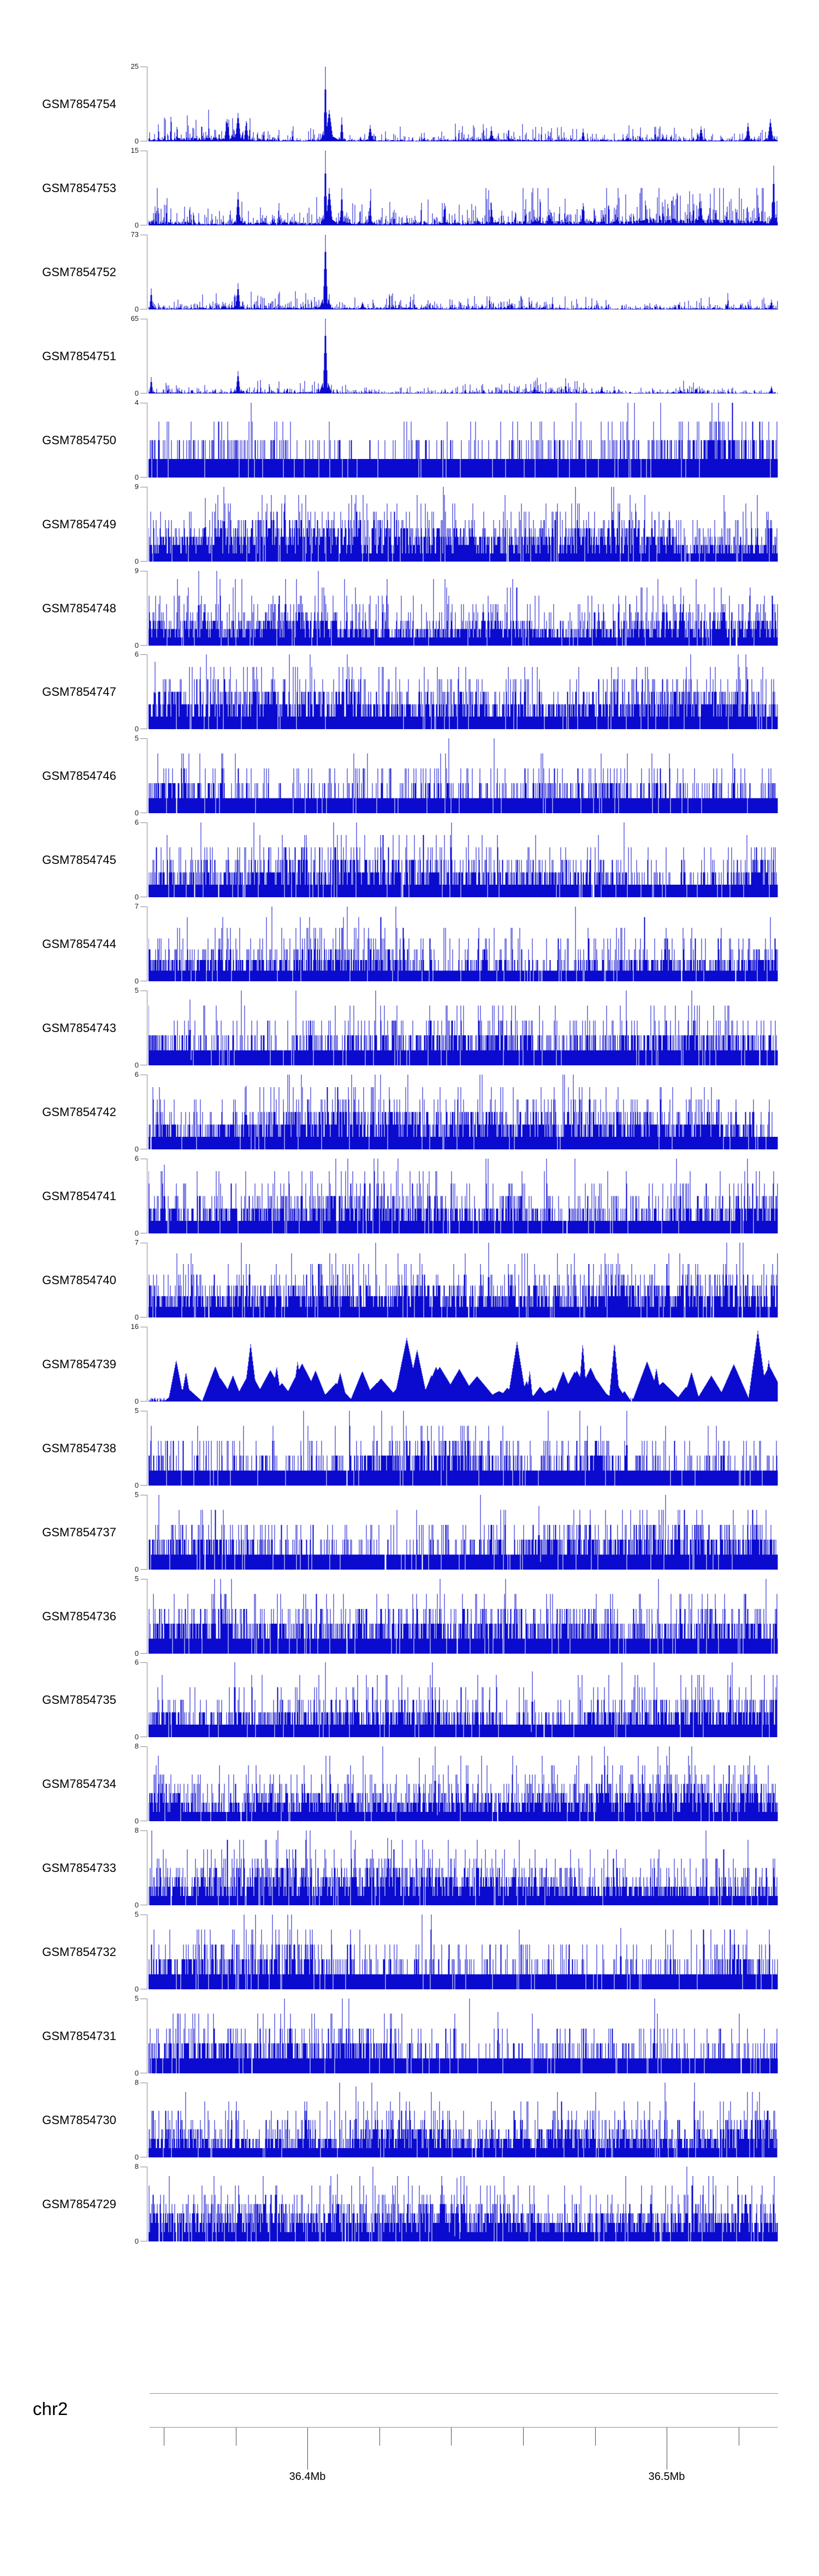 The image size is (819, 2576). I want to click on track-label: GSM7854749, so click(79, 524).